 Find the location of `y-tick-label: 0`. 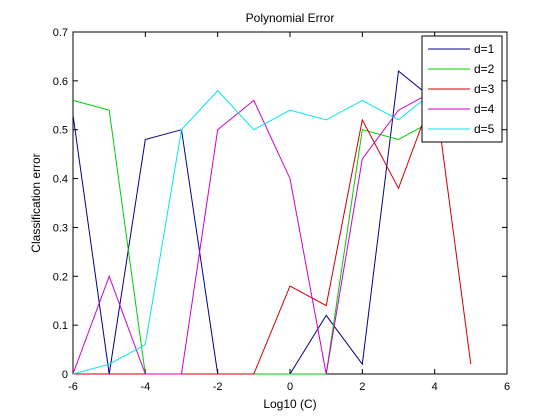

y-tick-label: 0 is located at coordinates (65, 375).